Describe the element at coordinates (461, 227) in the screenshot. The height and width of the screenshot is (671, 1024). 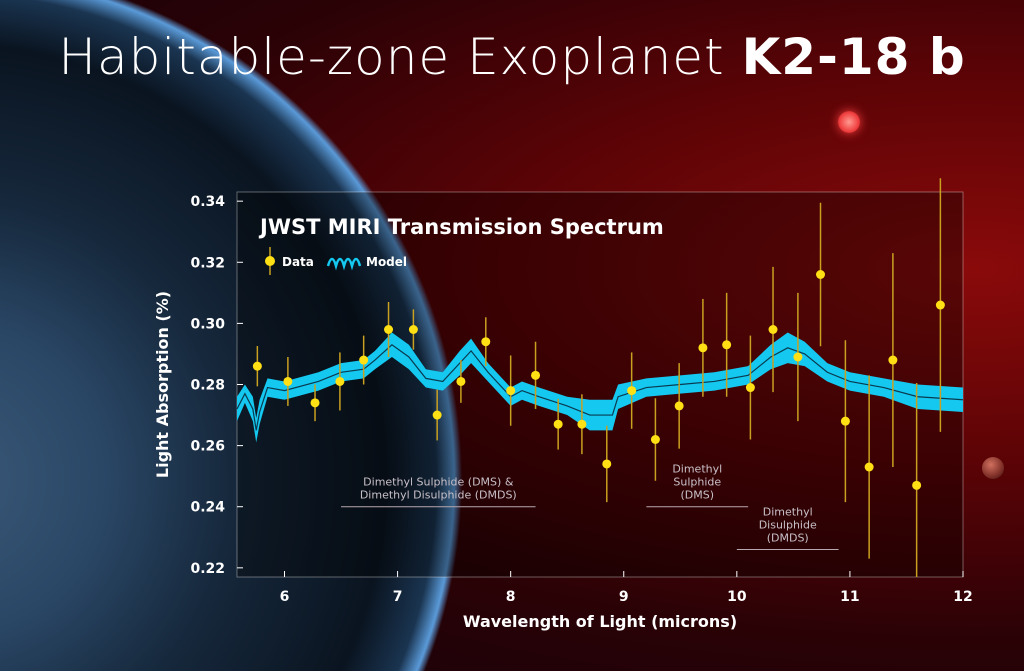
I see `chart-title: JWST MIRI Transmission Spectrum` at that location.